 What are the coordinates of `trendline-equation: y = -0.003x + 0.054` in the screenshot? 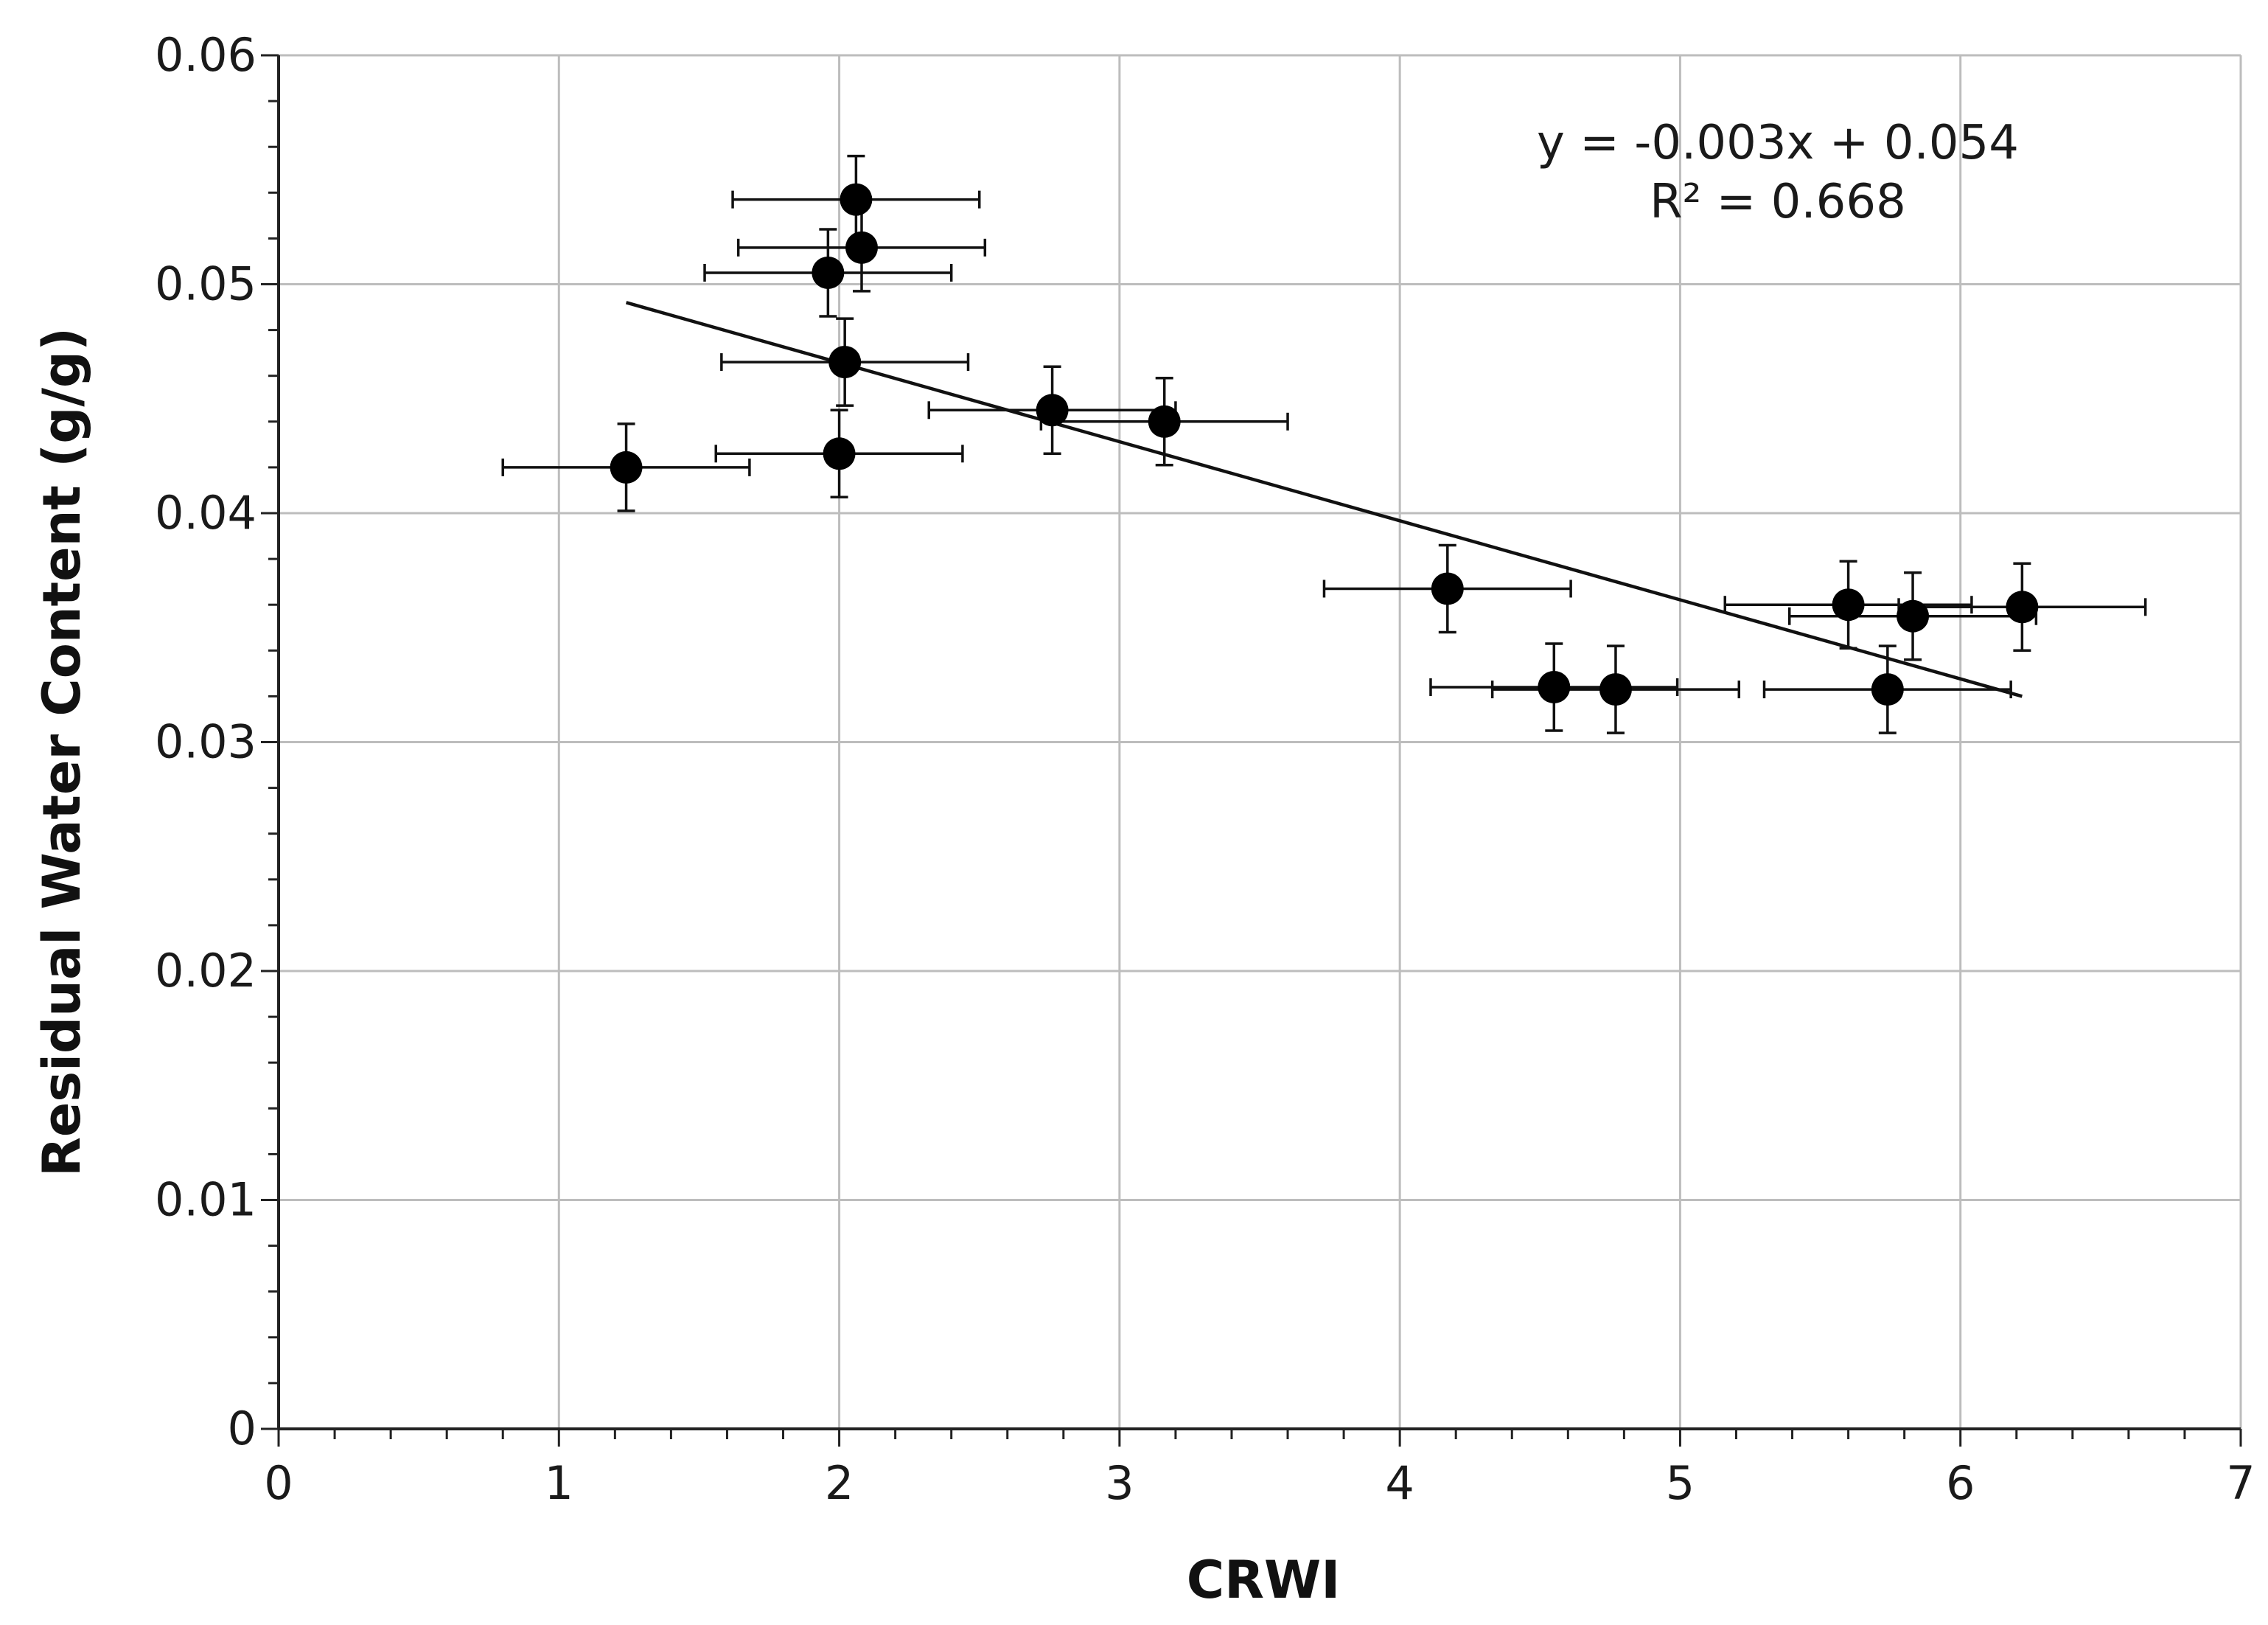 It's located at (1778, 143).